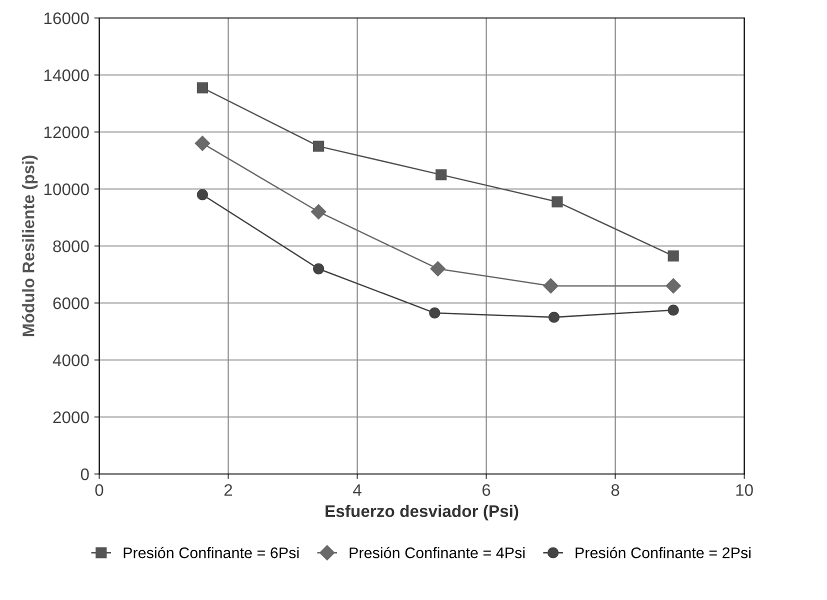  I want to click on x-tick-label: 10, so click(744, 490).